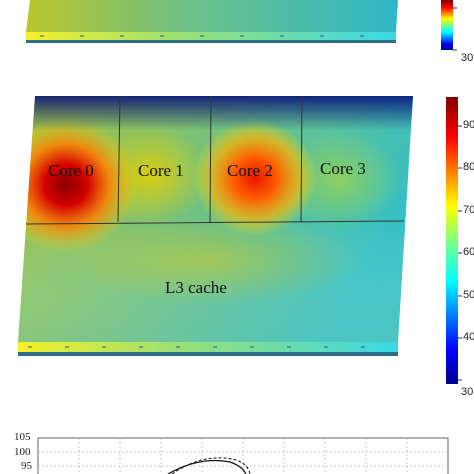 Image resolution: width=474 pixels, height=474 pixels. What do you see at coordinates (212, 21) in the screenshot?
I see `top-heatmap` at bounding box center [212, 21].